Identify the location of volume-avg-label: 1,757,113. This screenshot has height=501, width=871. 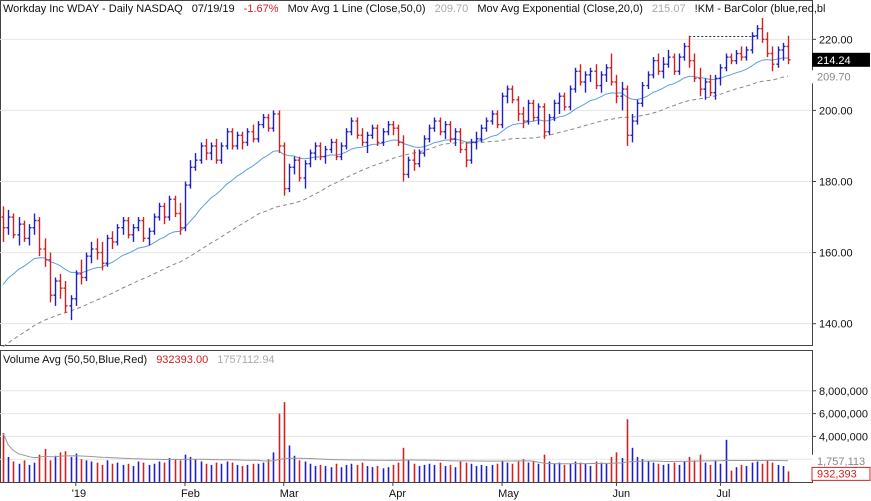
(841, 462).